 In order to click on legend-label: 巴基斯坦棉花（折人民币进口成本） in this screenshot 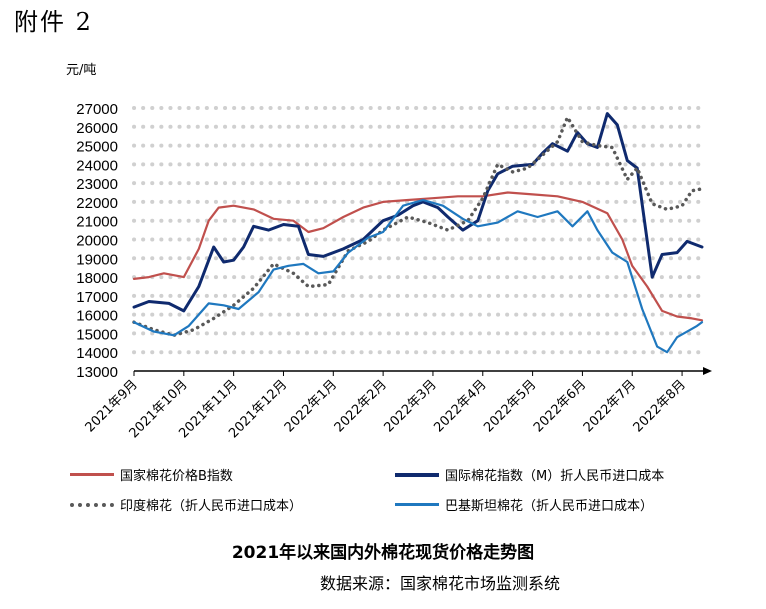, I will do `click(549, 506)`.